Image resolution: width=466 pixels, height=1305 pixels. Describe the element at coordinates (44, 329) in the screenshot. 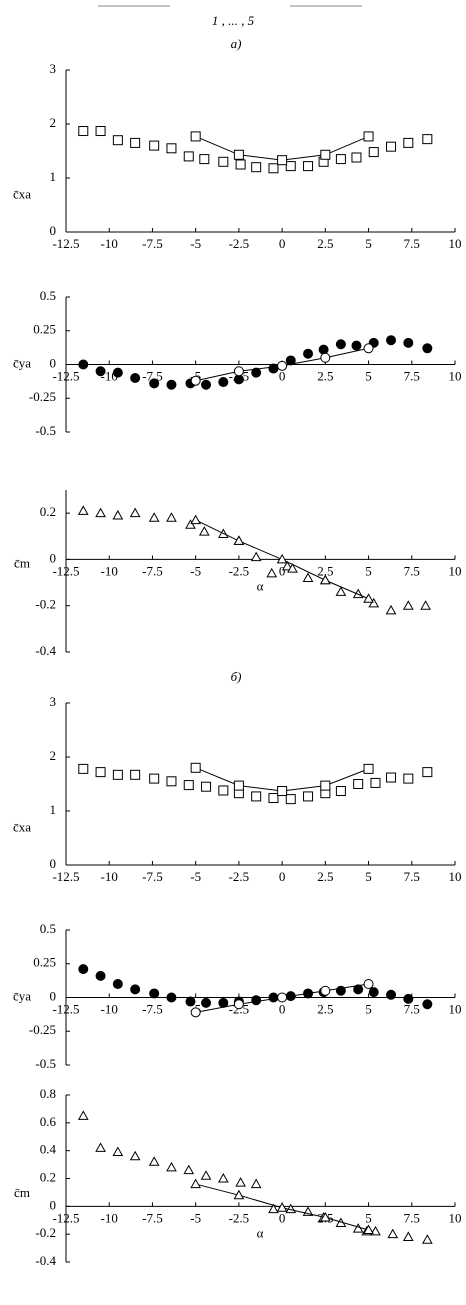

I see `y-tick-label: 0.25` at that location.